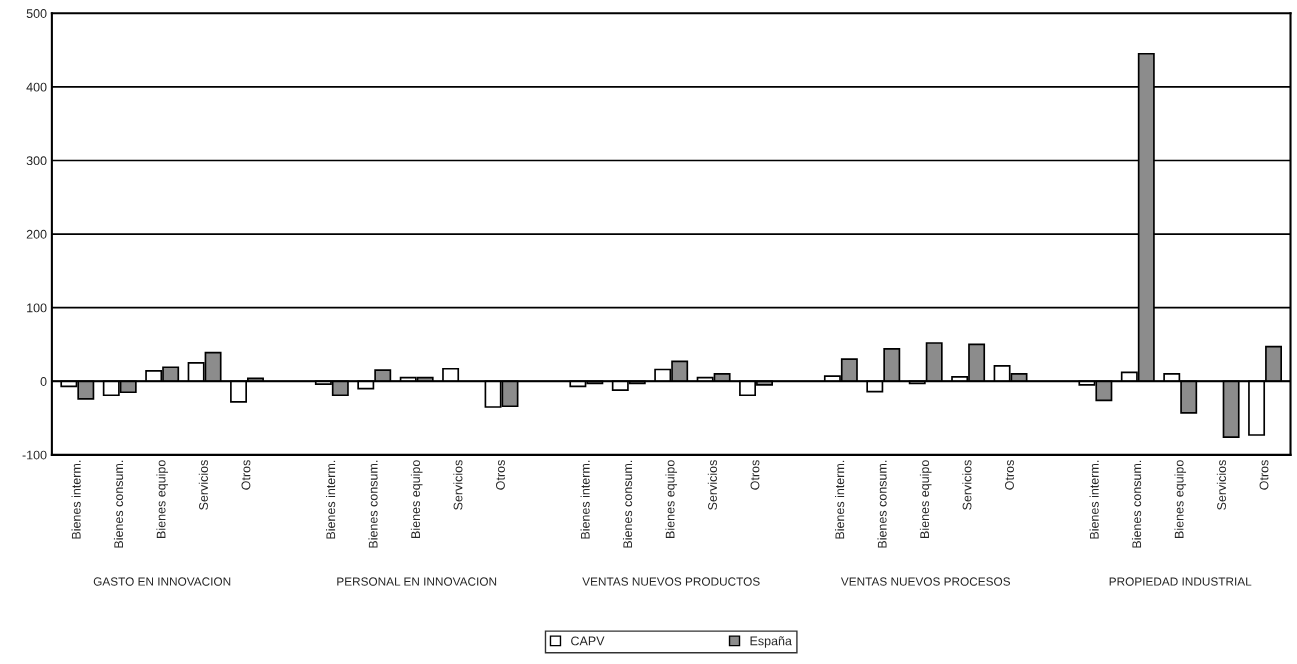 This screenshot has height=664, width=1297. What do you see at coordinates (925, 581) in the screenshot?
I see `text: VENTAS NUEVOS PROCESOS` at bounding box center [925, 581].